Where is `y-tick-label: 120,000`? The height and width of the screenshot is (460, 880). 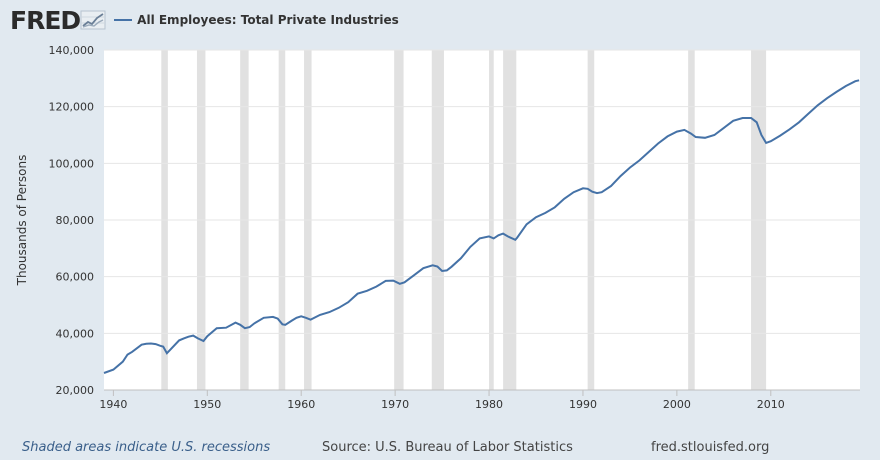
y-tick-label: 120,000 is located at coordinates (72, 107).